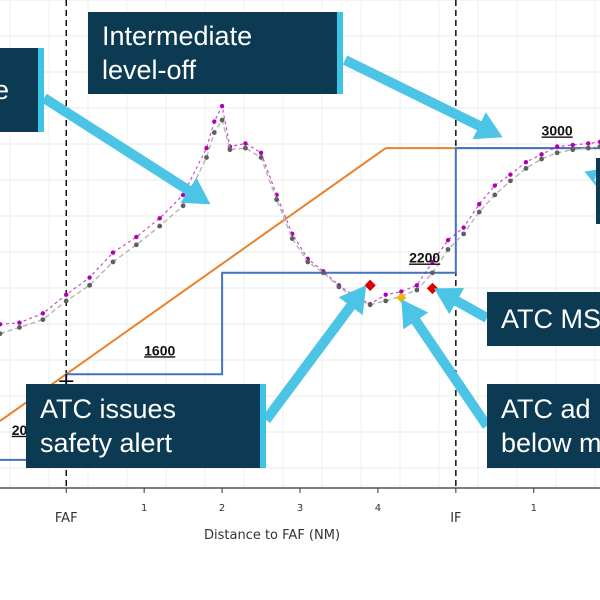 This screenshot has height=600, width=600. I want to click on x-tick-label: 3, so click(300, 508).